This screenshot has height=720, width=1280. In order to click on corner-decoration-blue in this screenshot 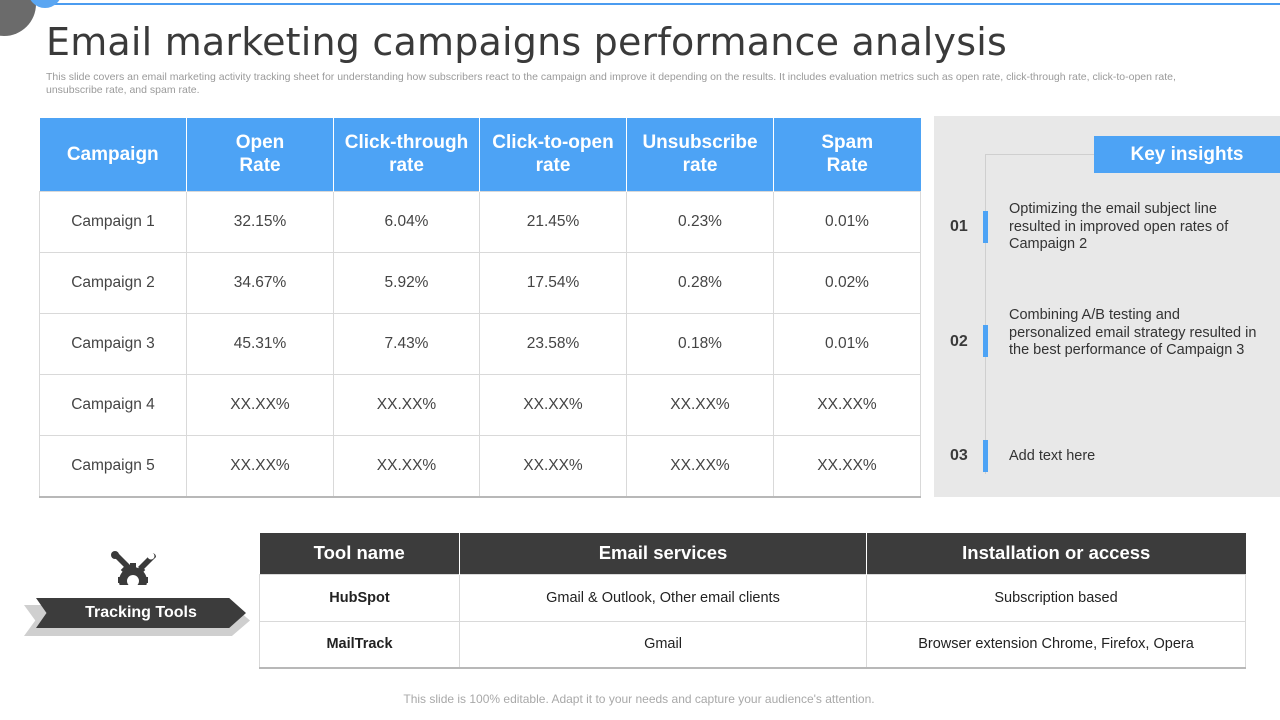, I will do `click(45, 4)`.